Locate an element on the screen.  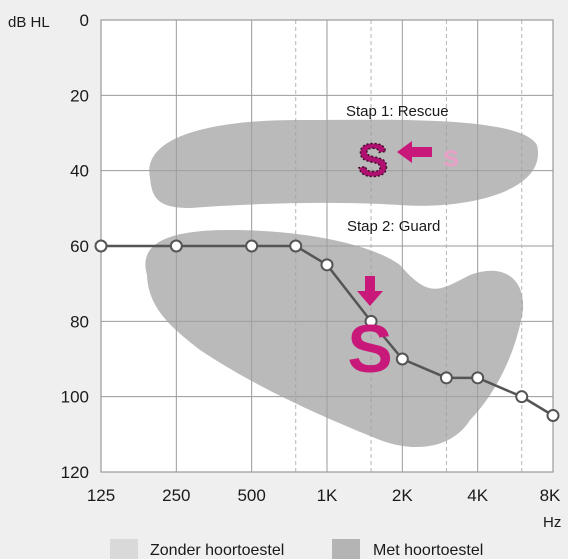
x-axis: 125 250 500 1K 2K 4K 8K is located at coordinates (324, 495).